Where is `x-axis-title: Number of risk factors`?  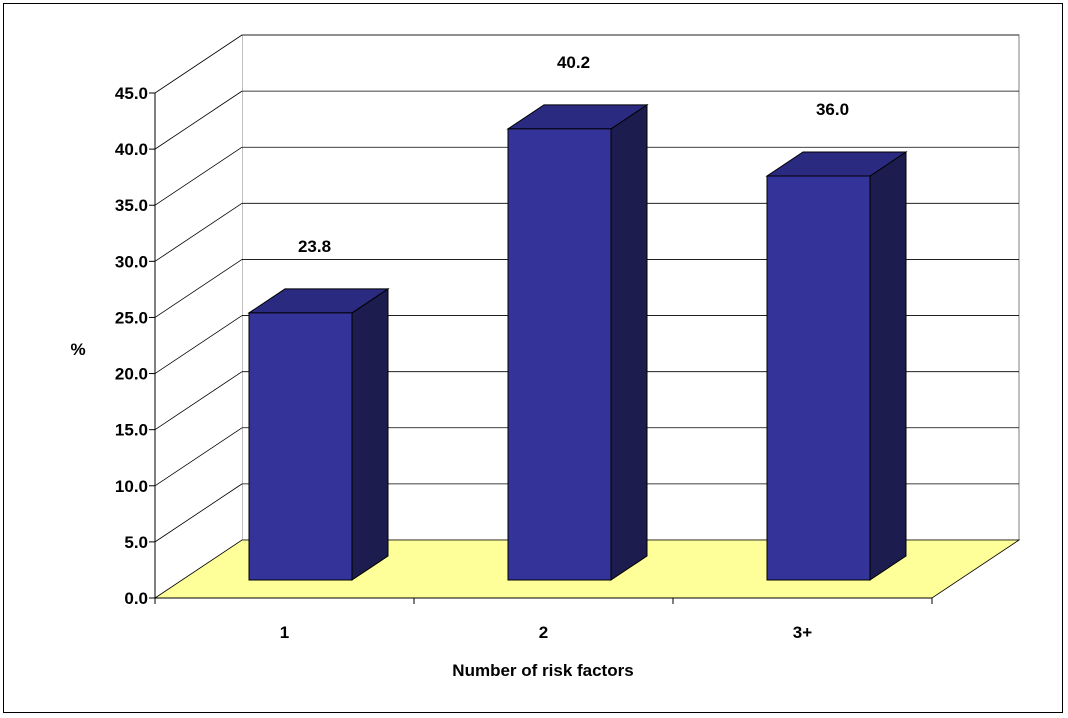 x-axis-title: Number of risk factors is located at coordinates (542, 670).